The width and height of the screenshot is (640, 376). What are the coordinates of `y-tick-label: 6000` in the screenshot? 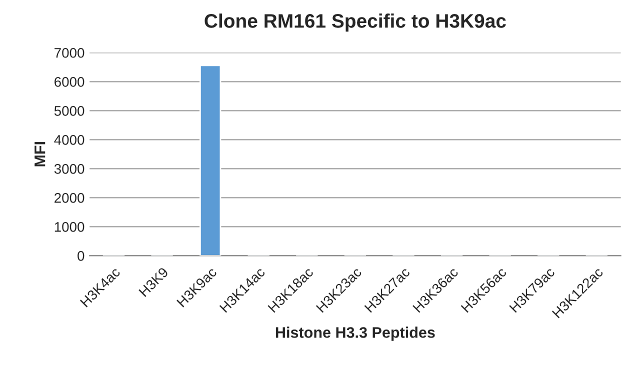 It's located at (69, 81).